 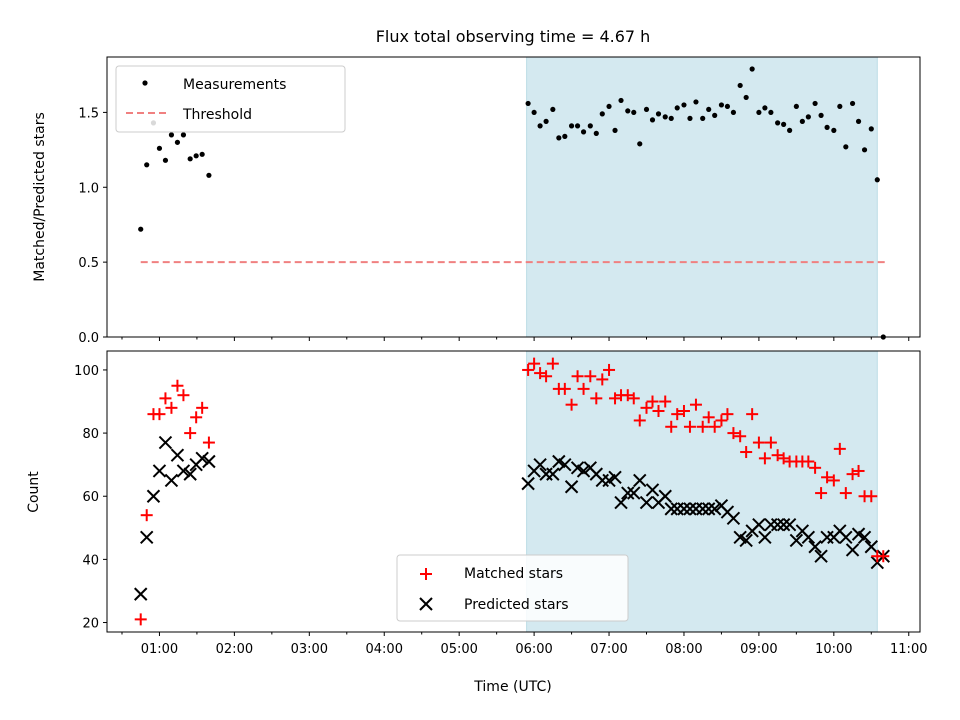 I want to click on x-tick-label: 03:00, so click(x=309, y=649).